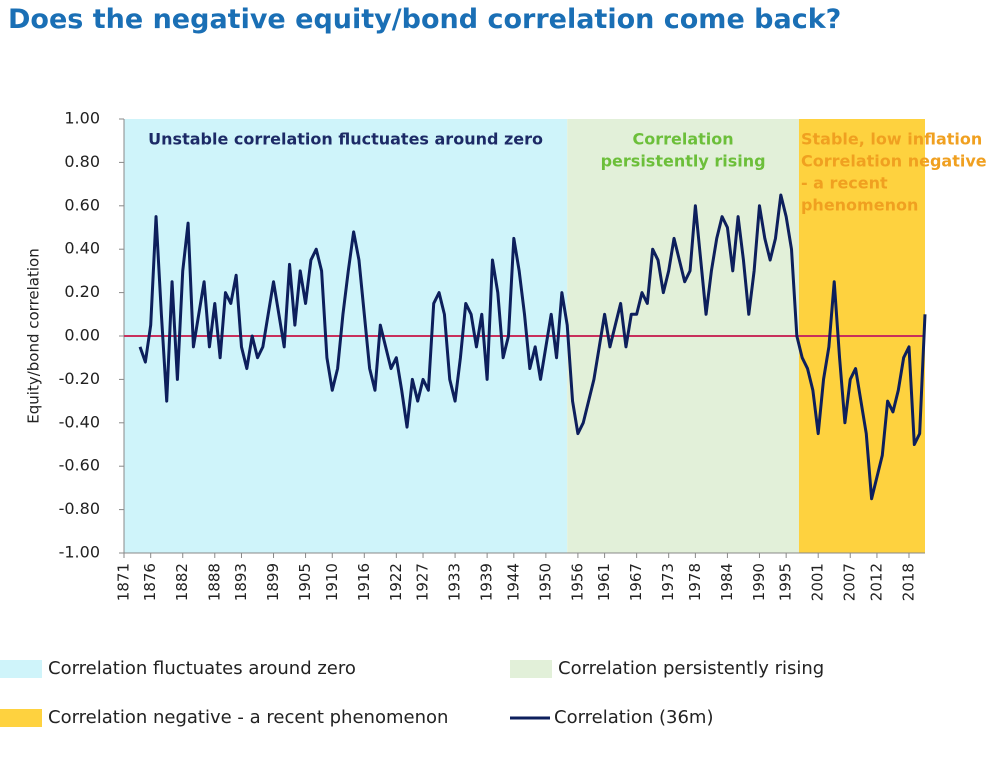 The height and width of the screenshot is (764, 1000). I want to click on x-tick-label: 1893, so click(241, 582).